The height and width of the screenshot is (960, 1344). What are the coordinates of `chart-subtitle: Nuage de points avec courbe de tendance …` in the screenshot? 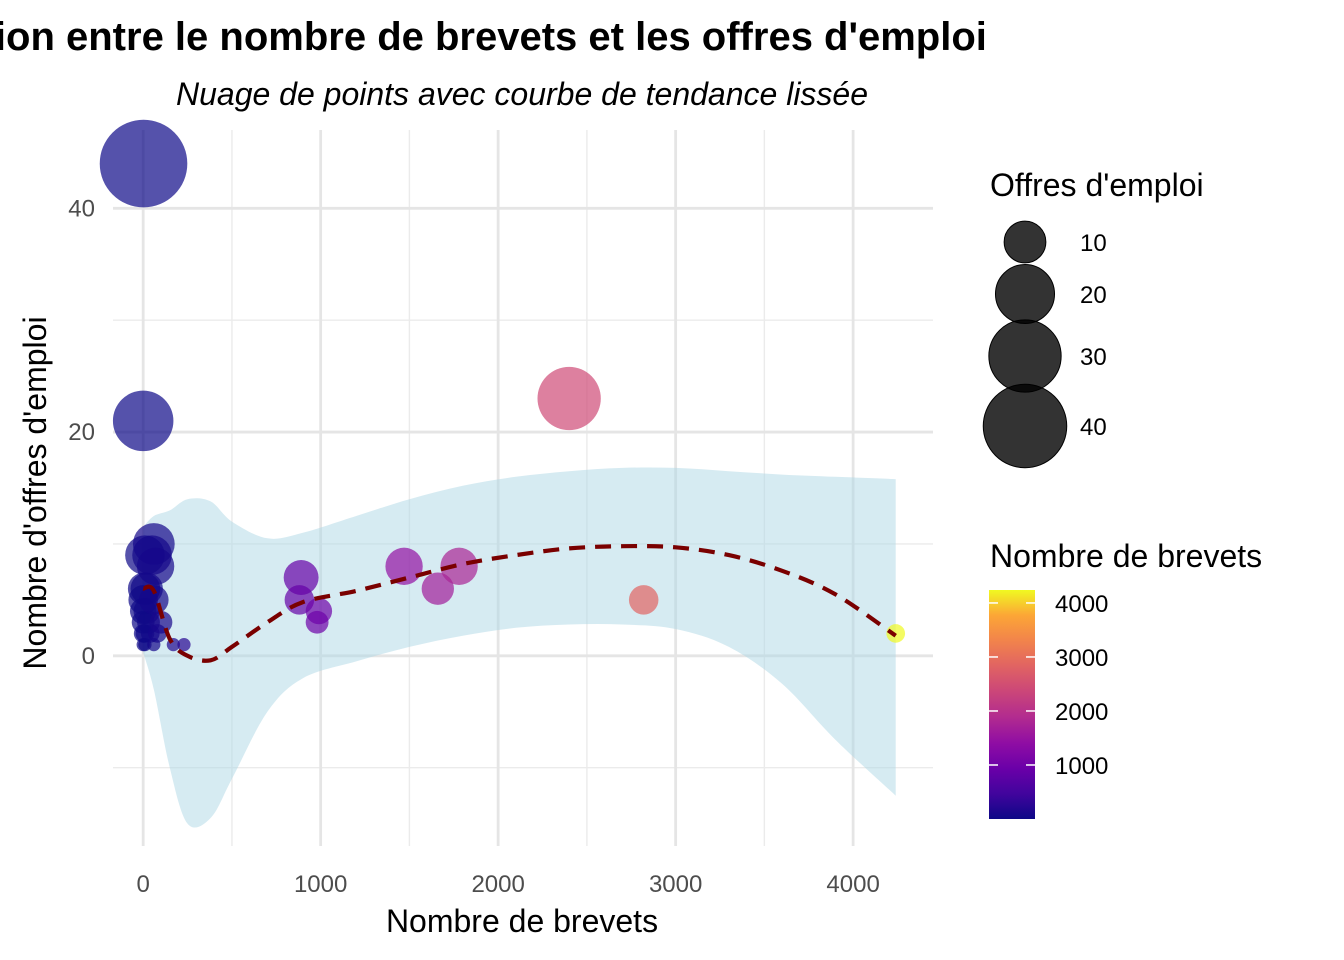 It's located at (522, 94).